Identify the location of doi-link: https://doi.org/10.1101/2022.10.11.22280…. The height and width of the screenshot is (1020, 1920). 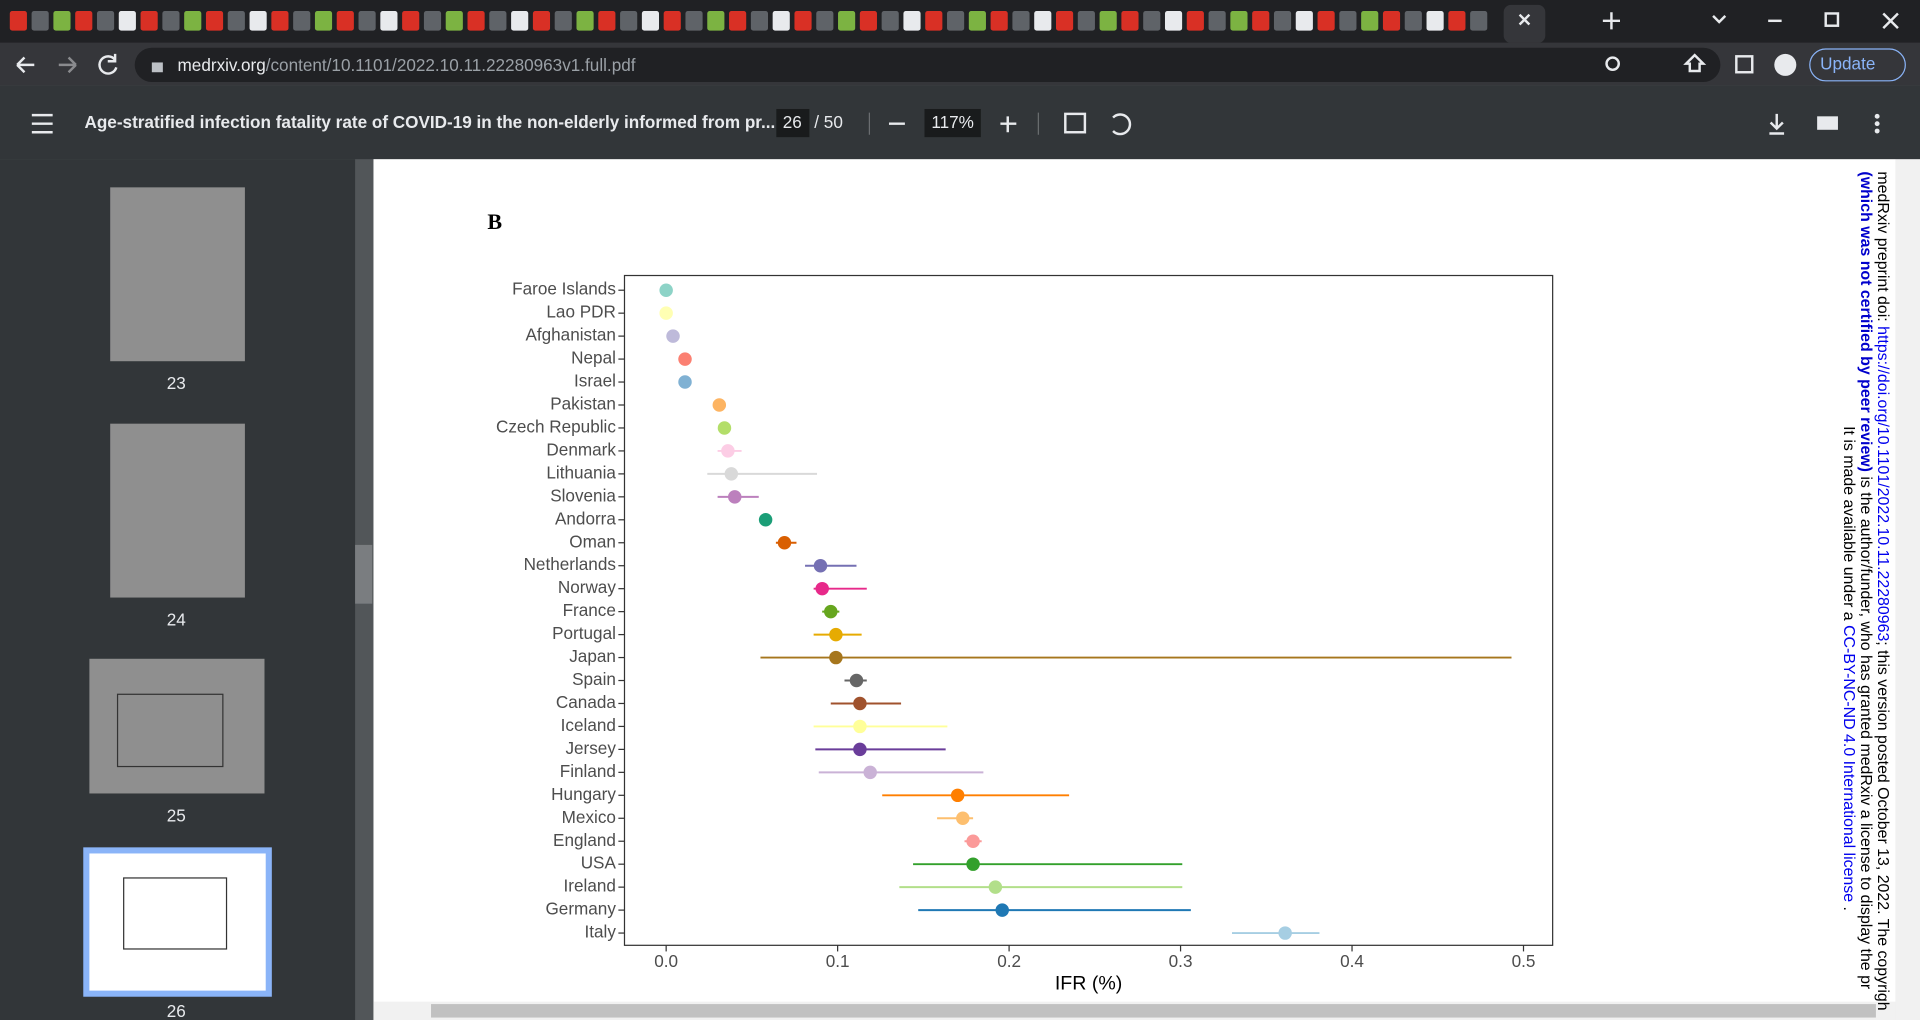
(1882, 483).